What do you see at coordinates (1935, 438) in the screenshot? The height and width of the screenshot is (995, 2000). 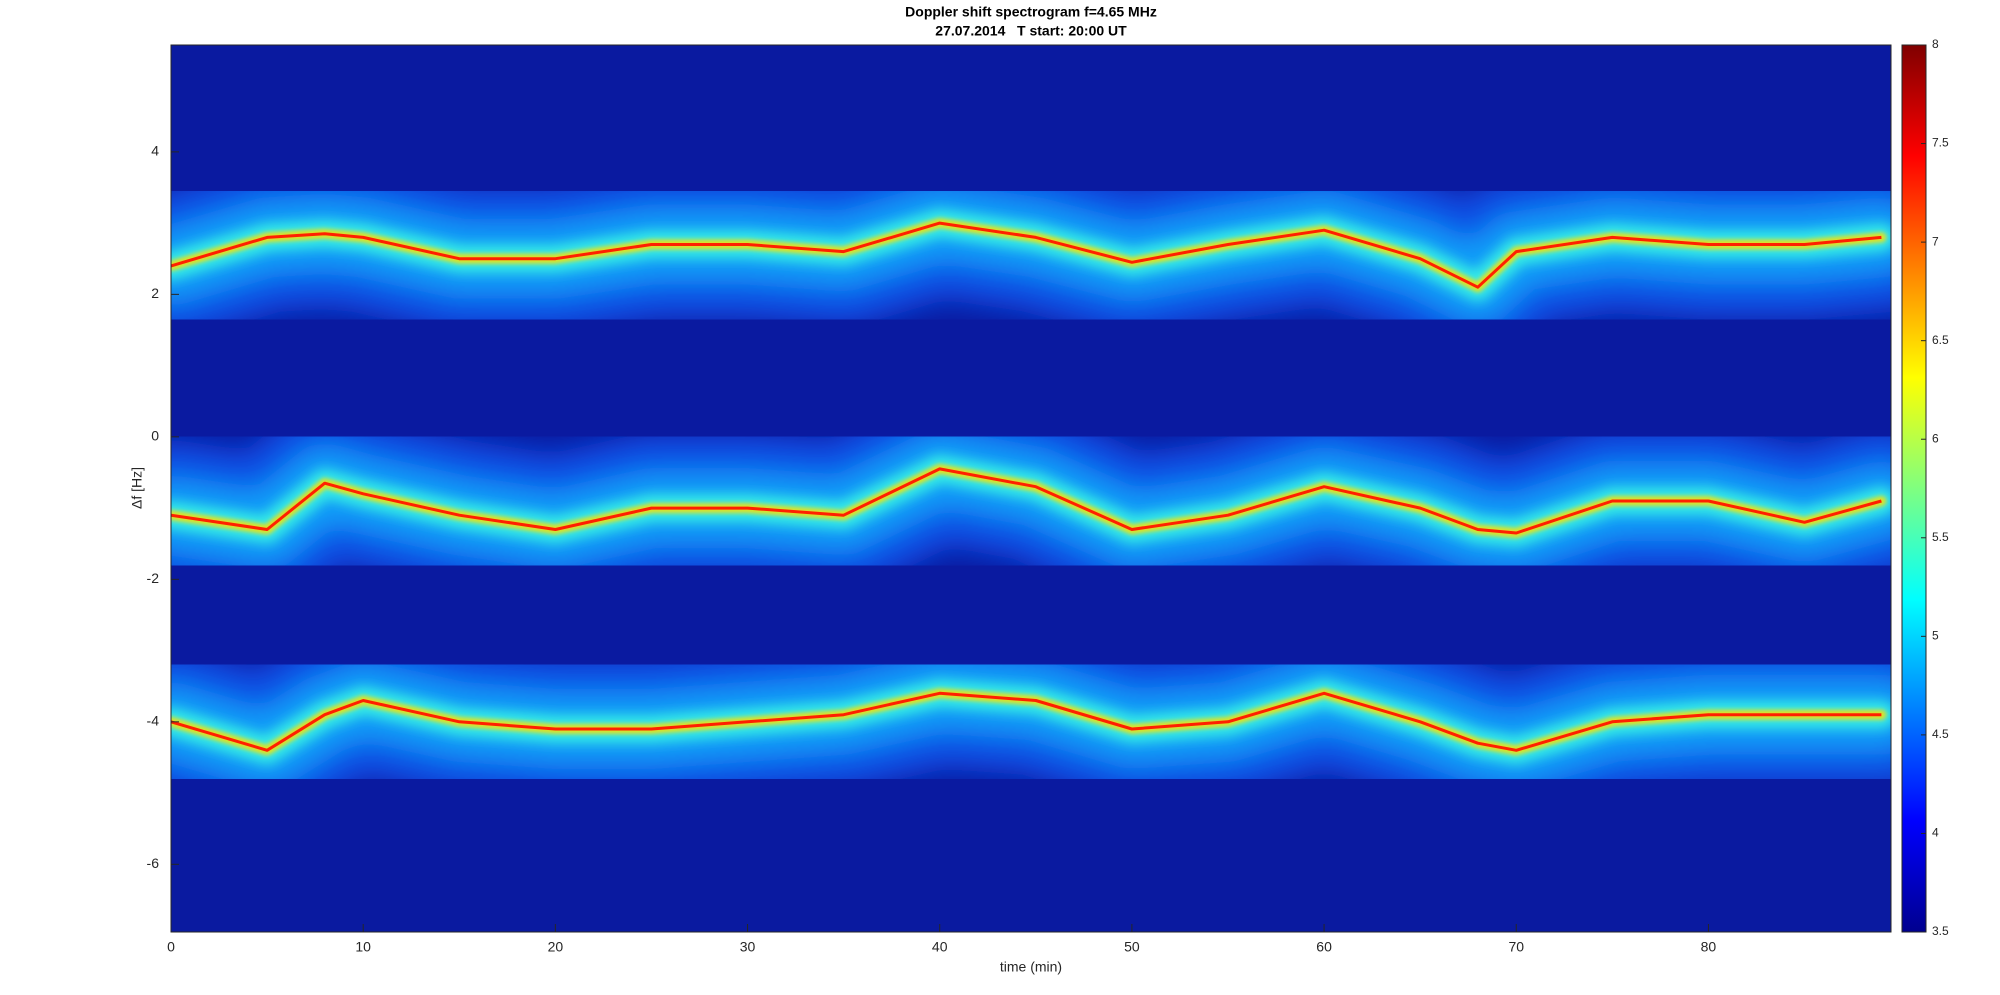 I see `colorbar-tick-label: 6` at bounding box center [1935, 438].